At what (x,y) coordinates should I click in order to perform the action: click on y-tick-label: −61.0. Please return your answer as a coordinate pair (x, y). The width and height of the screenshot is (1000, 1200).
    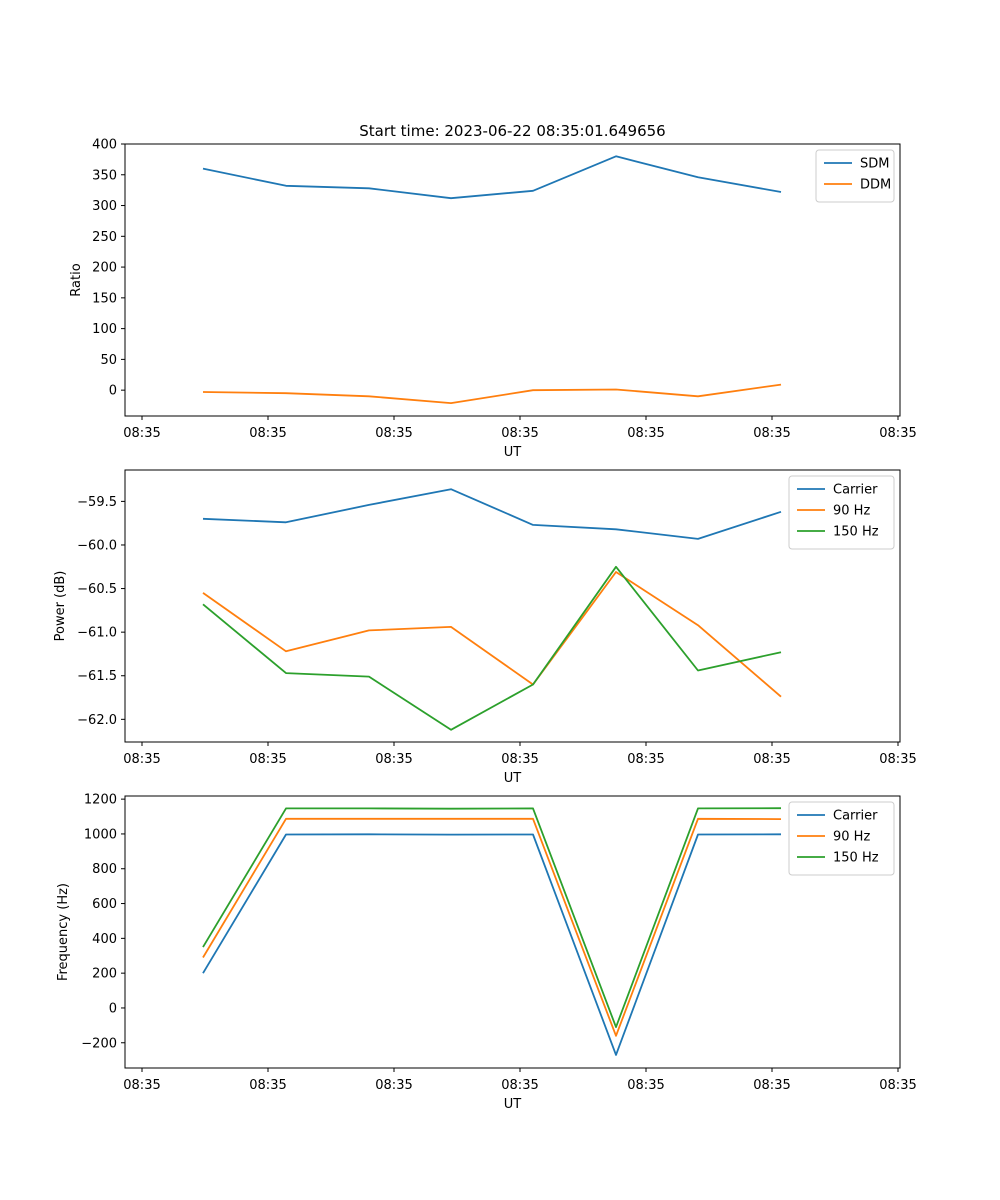
    Looking at the image, I should click on (97, 633).